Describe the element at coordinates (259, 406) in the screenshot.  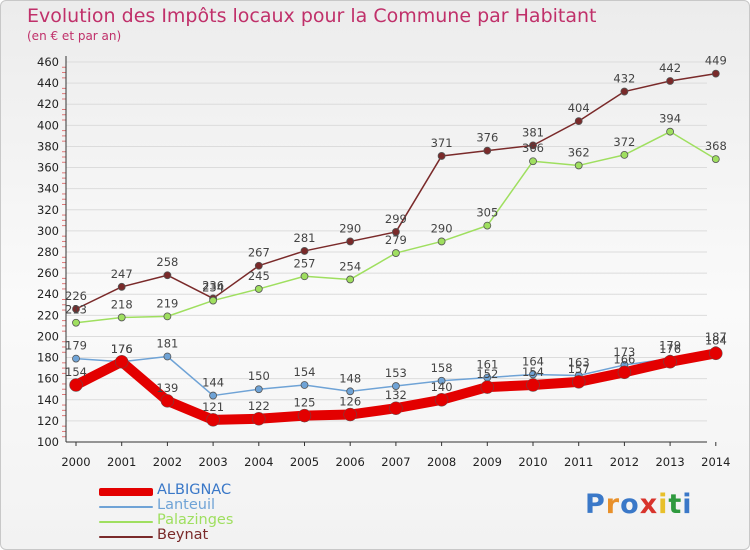
I see `data-label: 122` at that location.